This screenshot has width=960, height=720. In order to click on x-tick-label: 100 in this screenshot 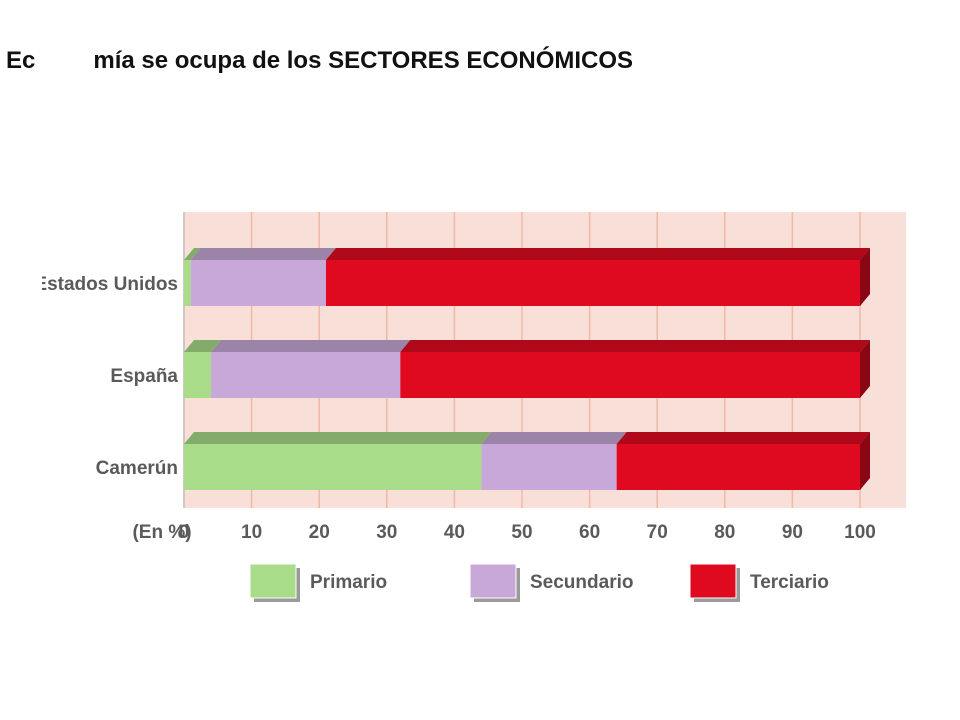, I will do `click(860, 532)`.